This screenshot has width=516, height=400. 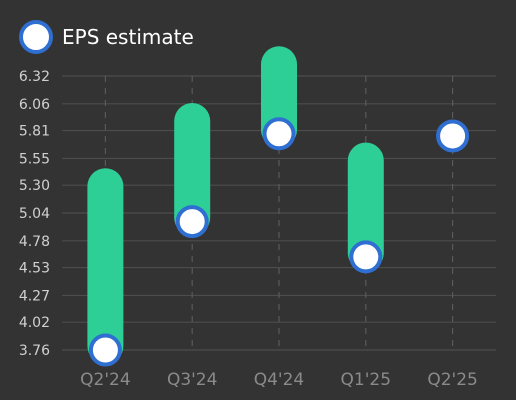 What do you see at coordinates (34, 132) in the screenshot?
I see `y-tick-label: 5.81` at bounding box center [34, 132].